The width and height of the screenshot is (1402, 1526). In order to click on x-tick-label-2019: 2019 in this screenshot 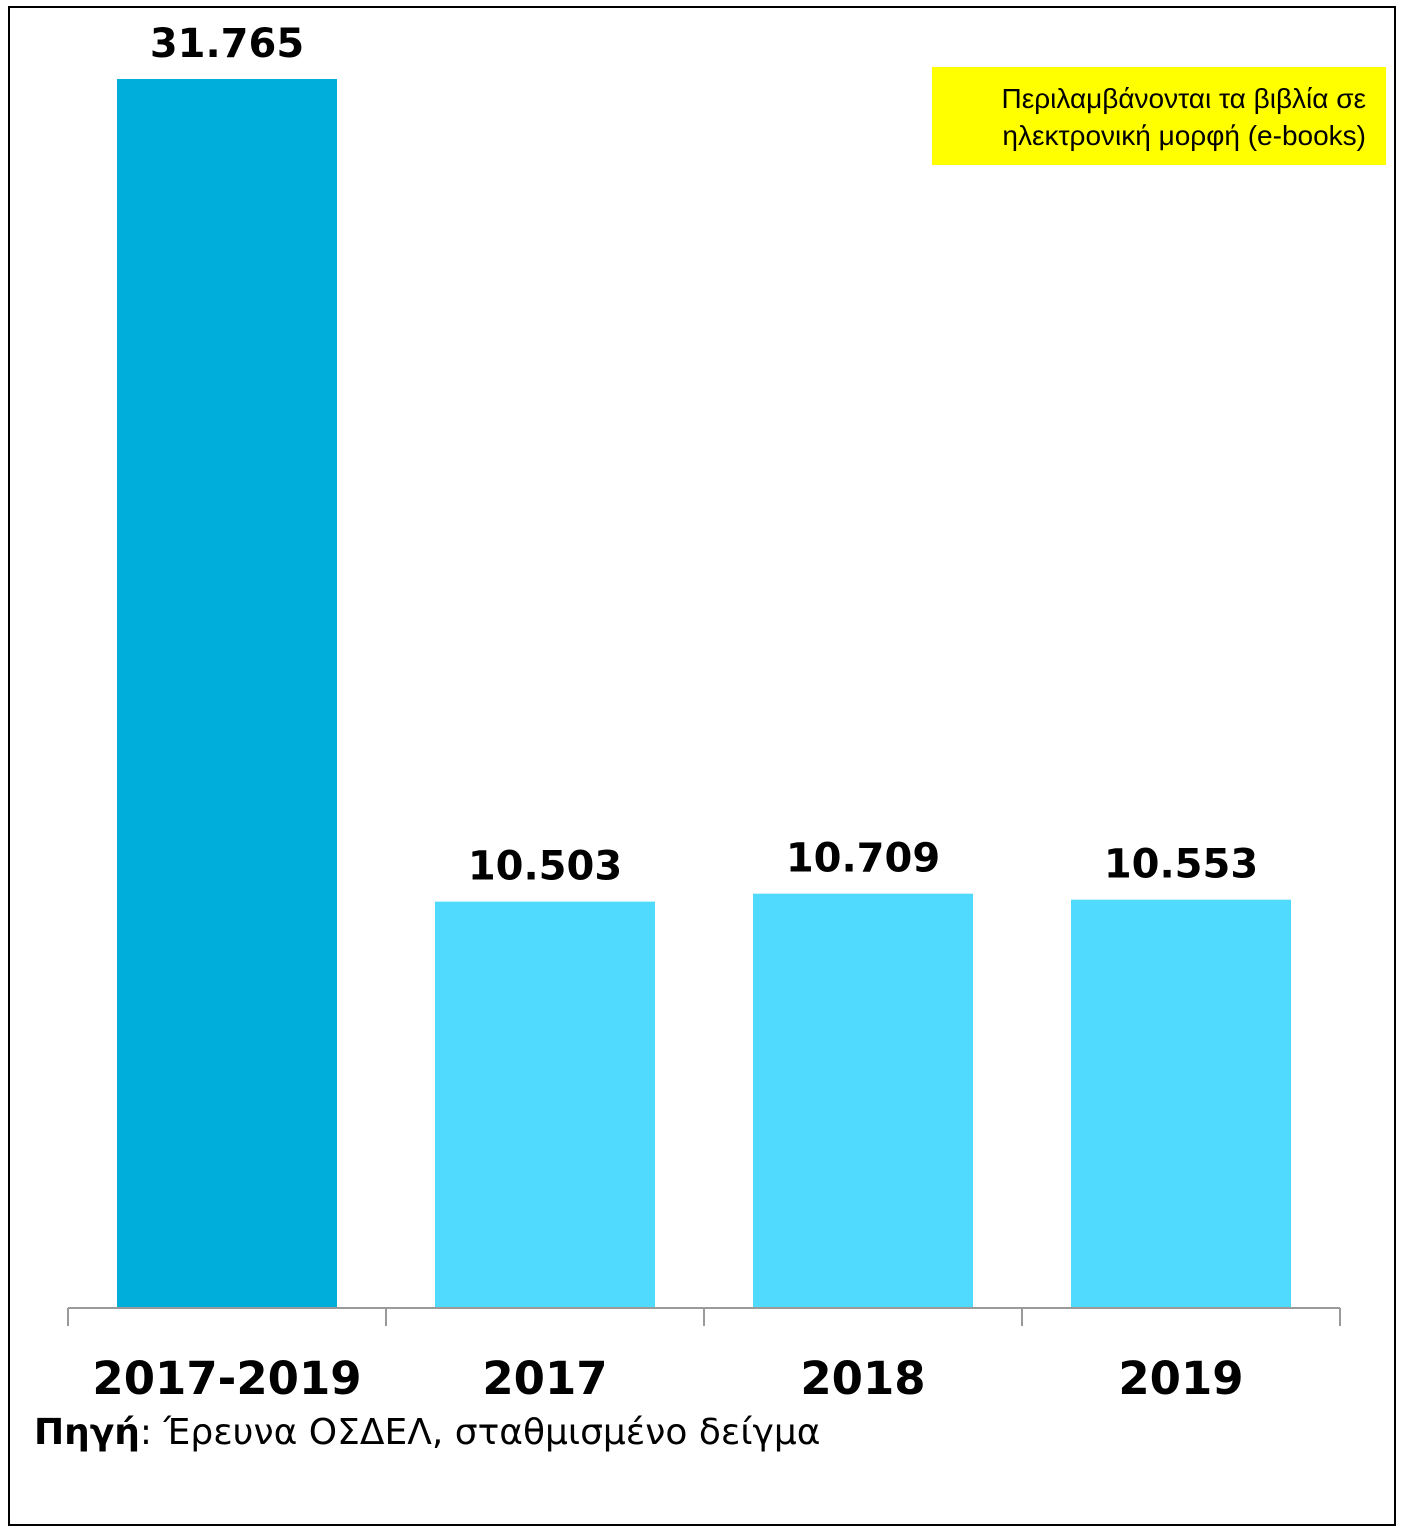, I will do `click(1180, 1378)`.